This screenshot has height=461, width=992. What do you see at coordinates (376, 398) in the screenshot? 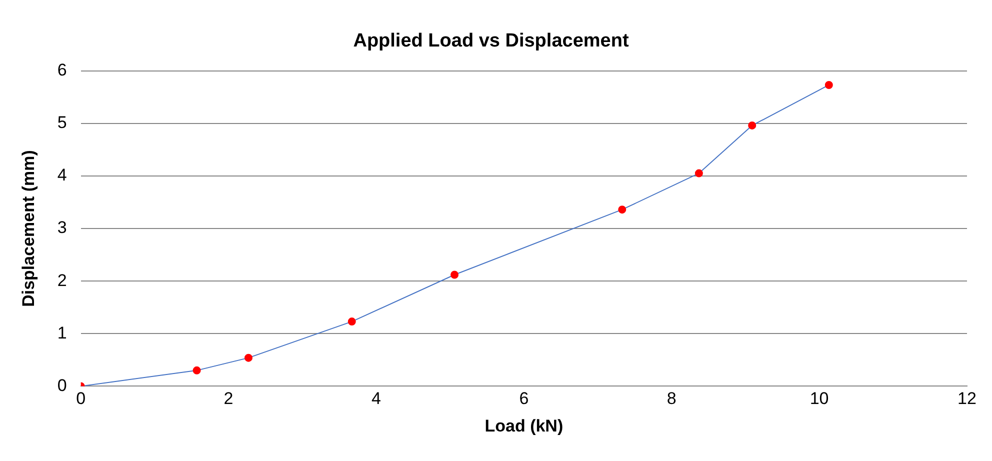
I see `x-tick-label: 4` at bounding box center [376, 398].